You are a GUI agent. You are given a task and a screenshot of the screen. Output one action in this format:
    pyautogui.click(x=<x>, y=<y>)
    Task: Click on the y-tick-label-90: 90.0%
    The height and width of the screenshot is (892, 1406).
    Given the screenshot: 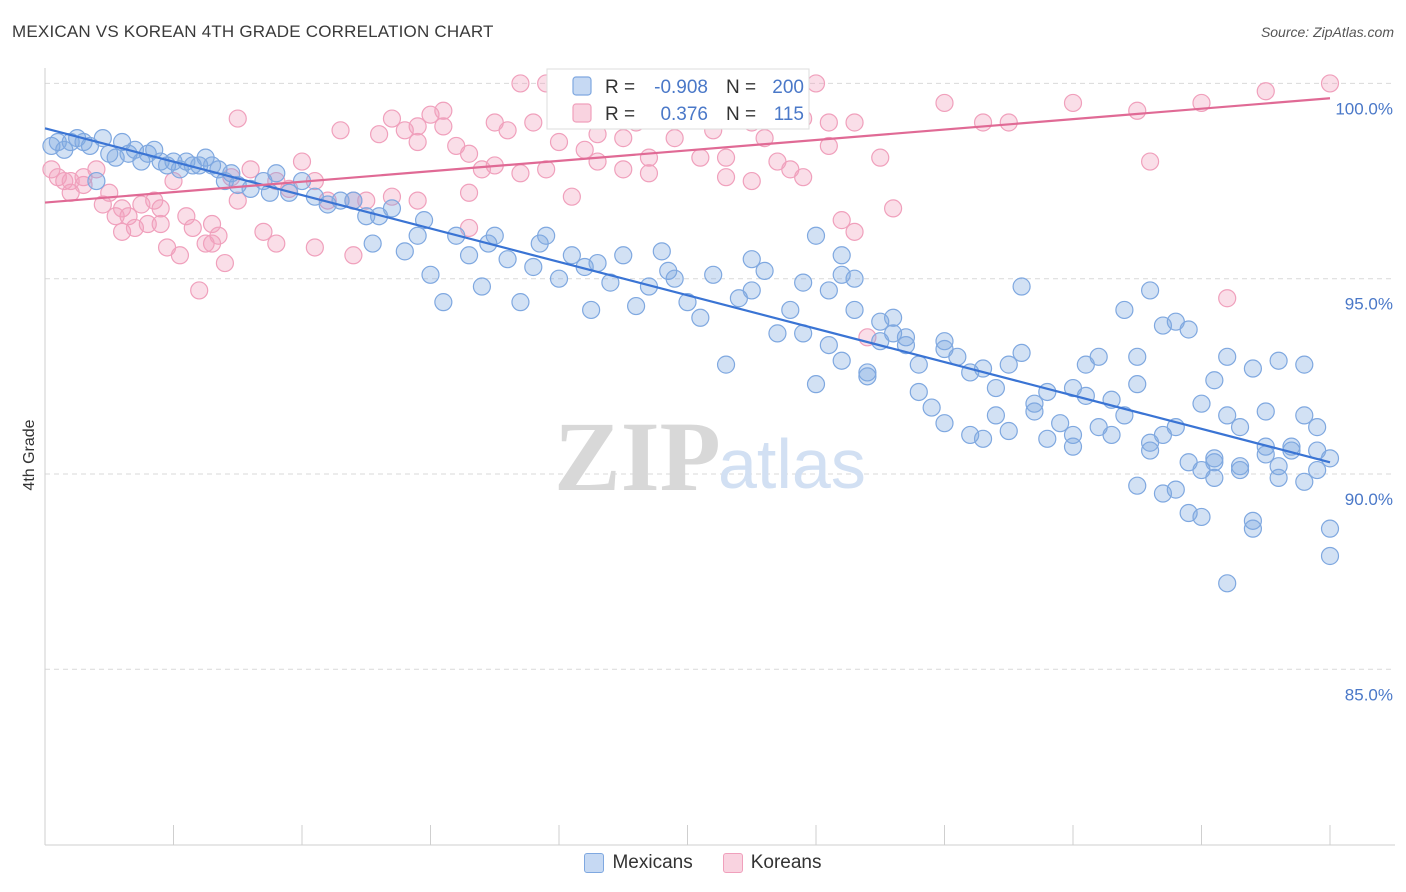 What is the action you would take?
    pyautogui.click(x=1369, y=499)
    